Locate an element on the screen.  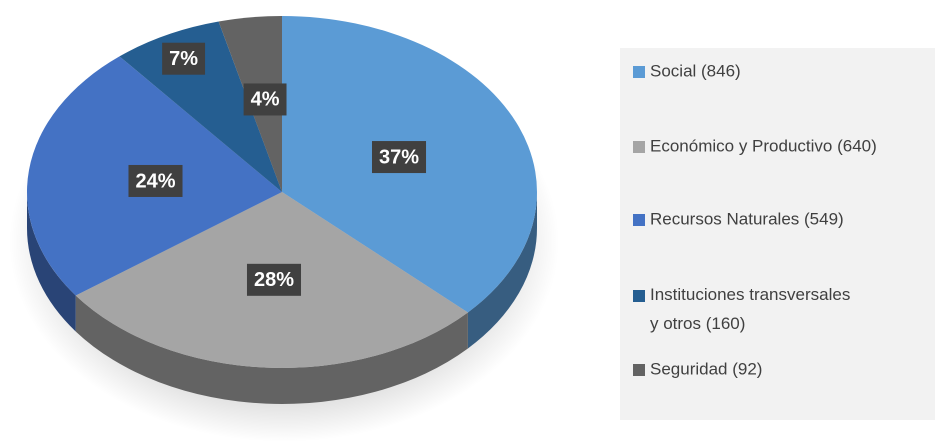
data-label: 24% is located at coordinates (155, 181).